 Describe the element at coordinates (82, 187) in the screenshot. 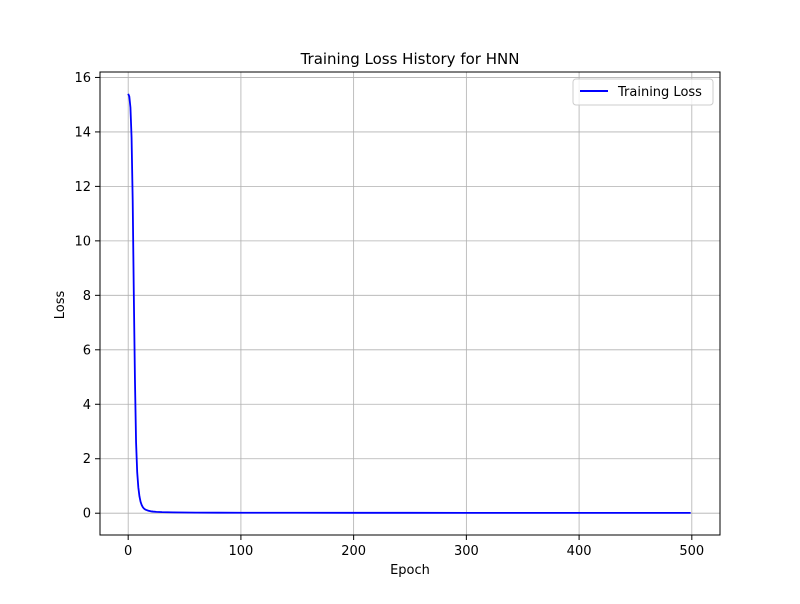

I see `y-tick-label: 12` at that location.